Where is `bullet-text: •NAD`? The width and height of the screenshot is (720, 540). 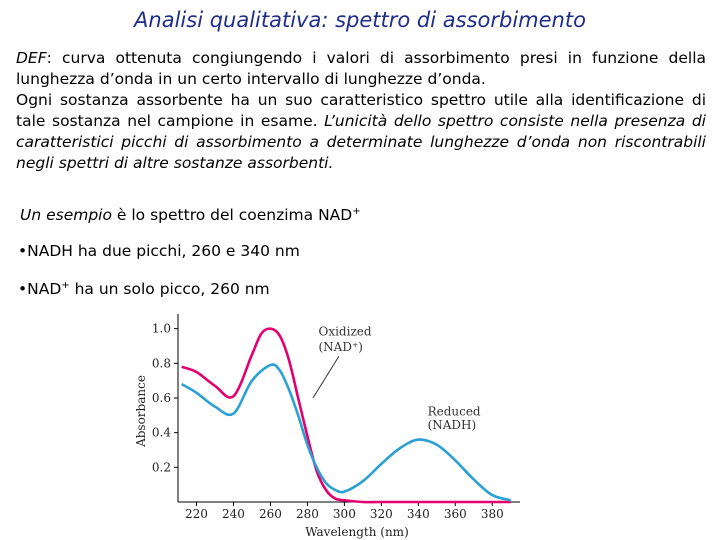
bullet-text: •NAD is located at coordinates (40, 289).